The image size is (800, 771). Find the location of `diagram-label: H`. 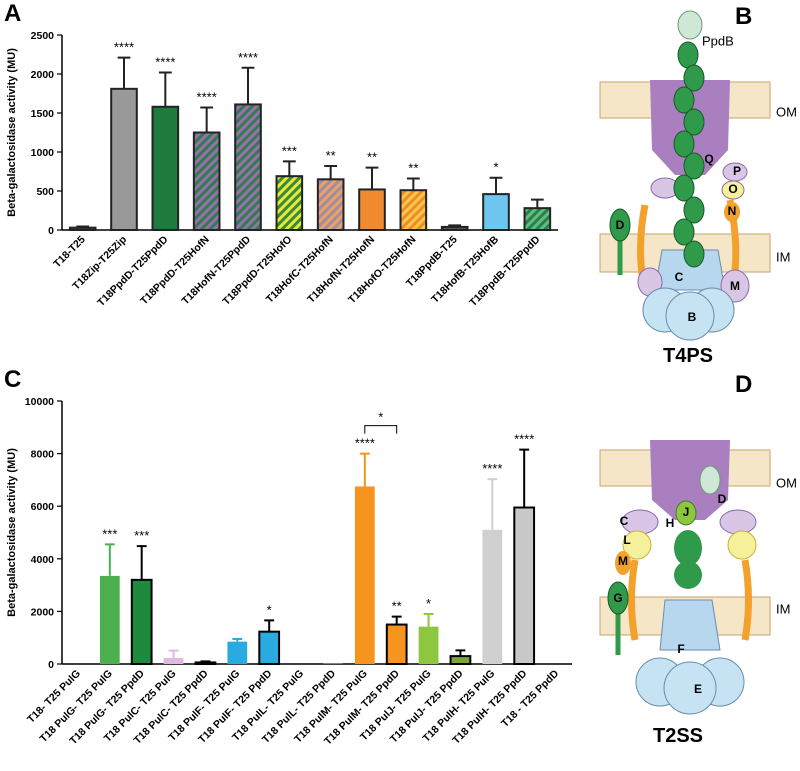

diagram-label: H is located at coordinates (670, 523).